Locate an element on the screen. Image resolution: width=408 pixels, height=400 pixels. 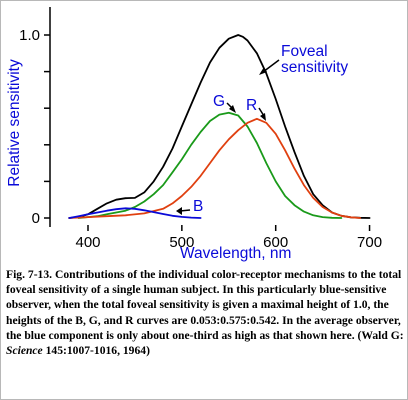
x-axis-label: Wavelength, nm is located at coordinates (235, 253).